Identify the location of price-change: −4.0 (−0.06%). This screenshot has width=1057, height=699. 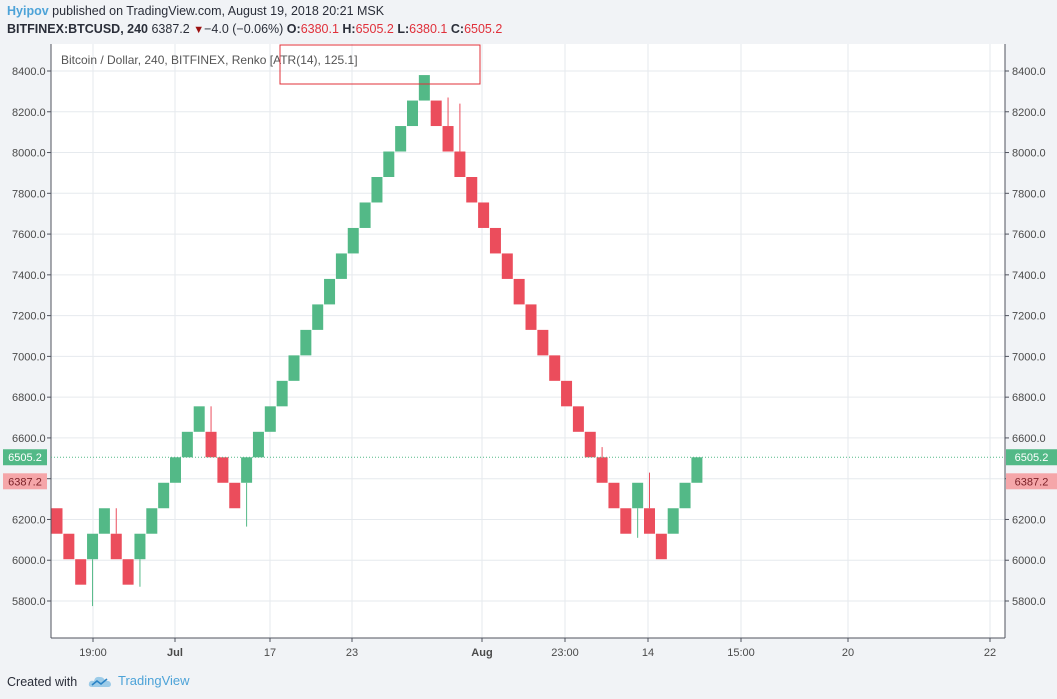
(244, 29).